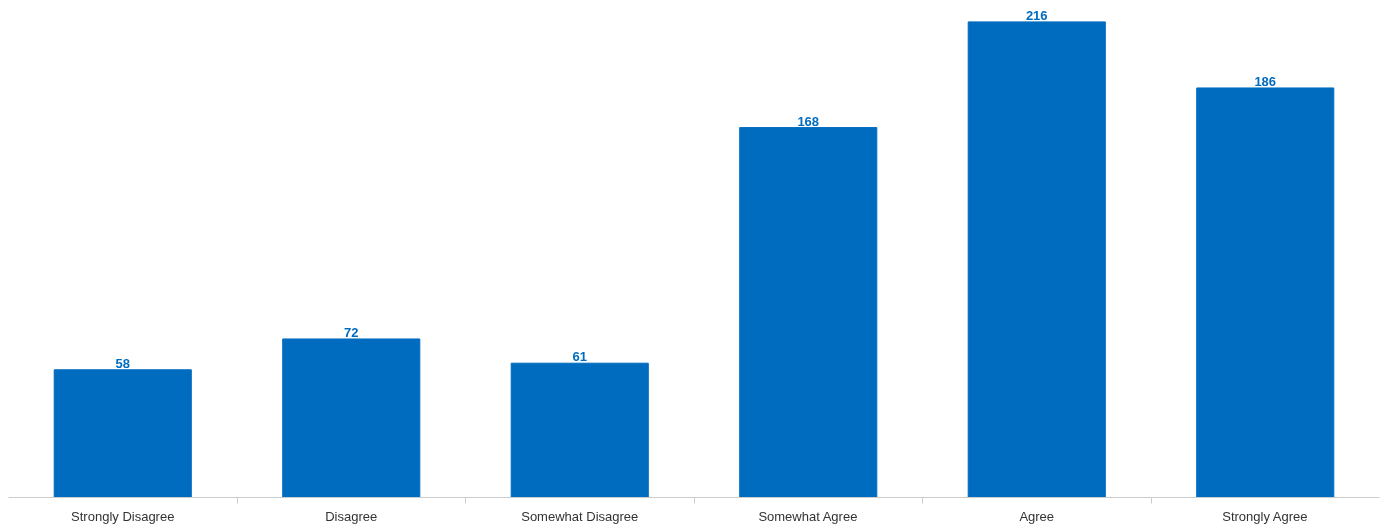  What do you see at coordinates (1037, 516) in the screenshot?
I see `x-tick-label: Agree` at bounding box center [1037, 516].